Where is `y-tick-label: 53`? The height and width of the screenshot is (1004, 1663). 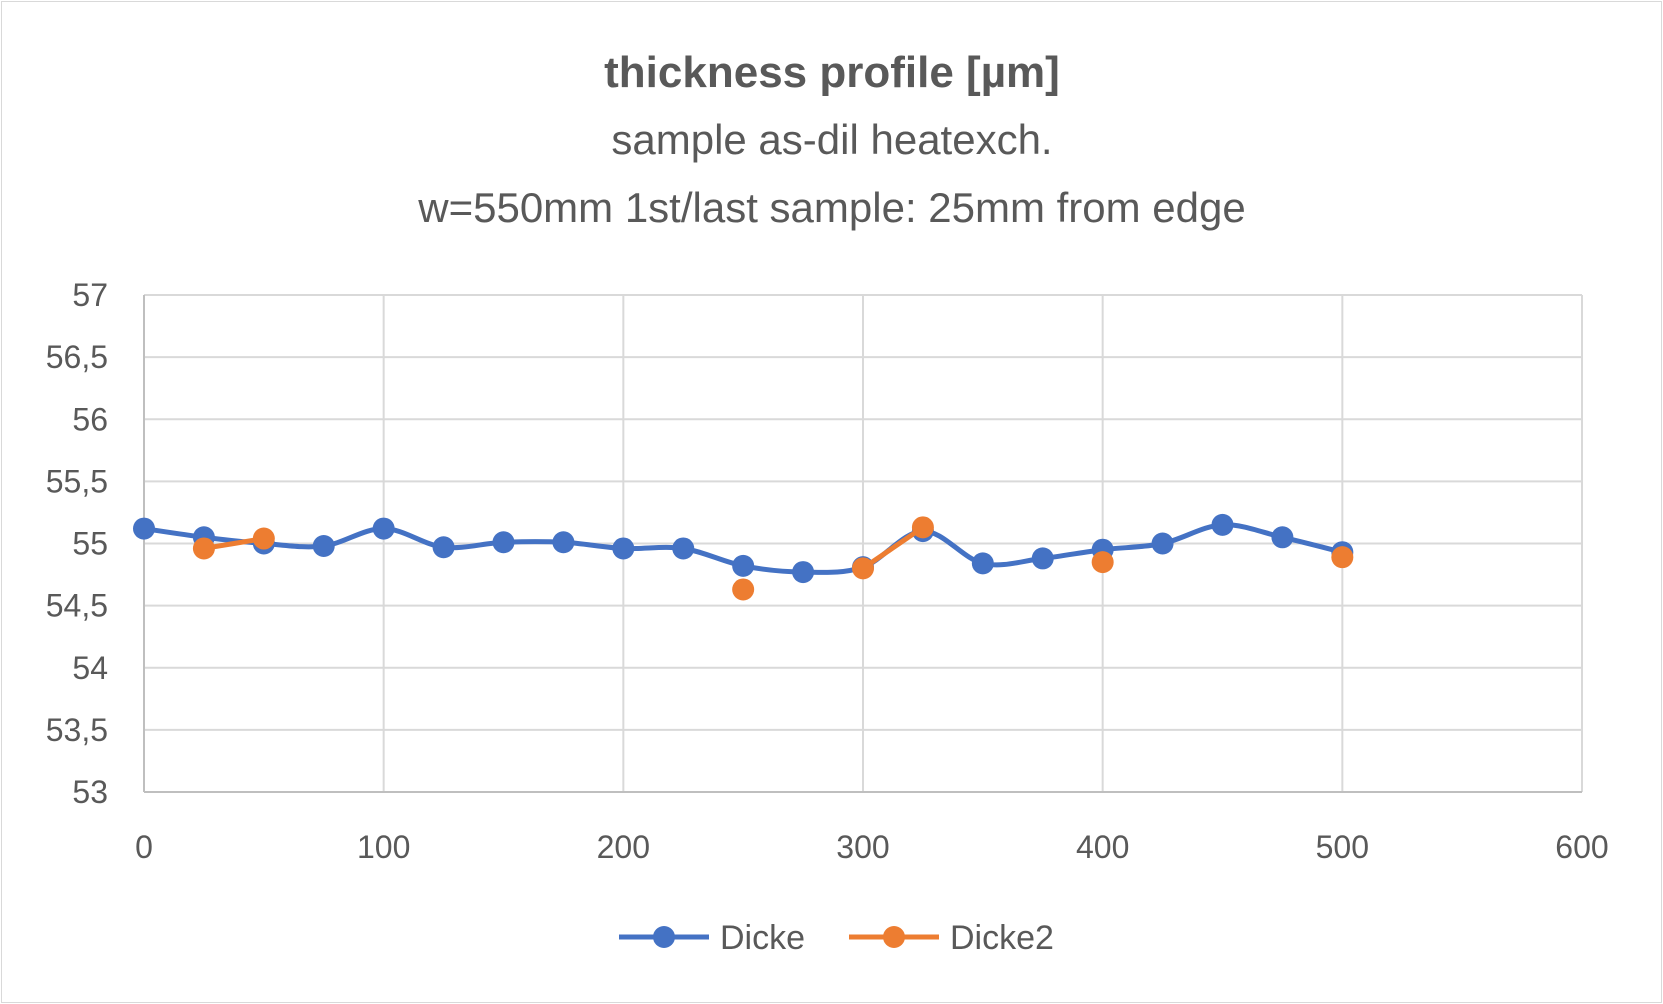
y-tick-label: 53 is located at coordinates (90, 792).